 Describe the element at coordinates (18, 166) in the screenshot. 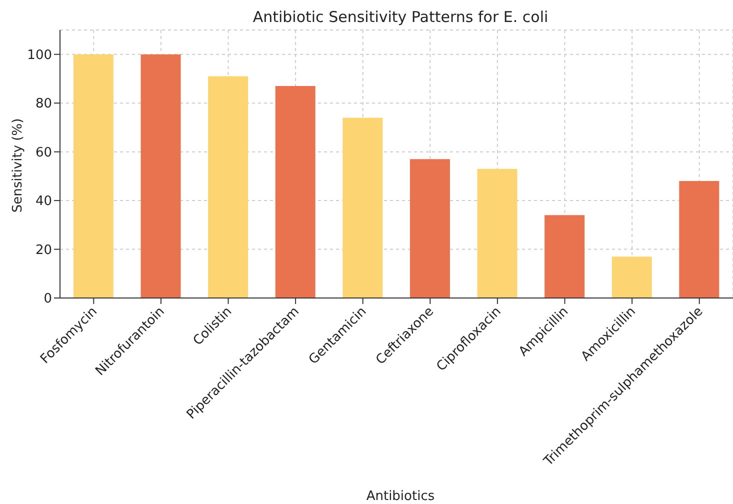

I see `y-axis-title: Sensitivity (%)` at that location.